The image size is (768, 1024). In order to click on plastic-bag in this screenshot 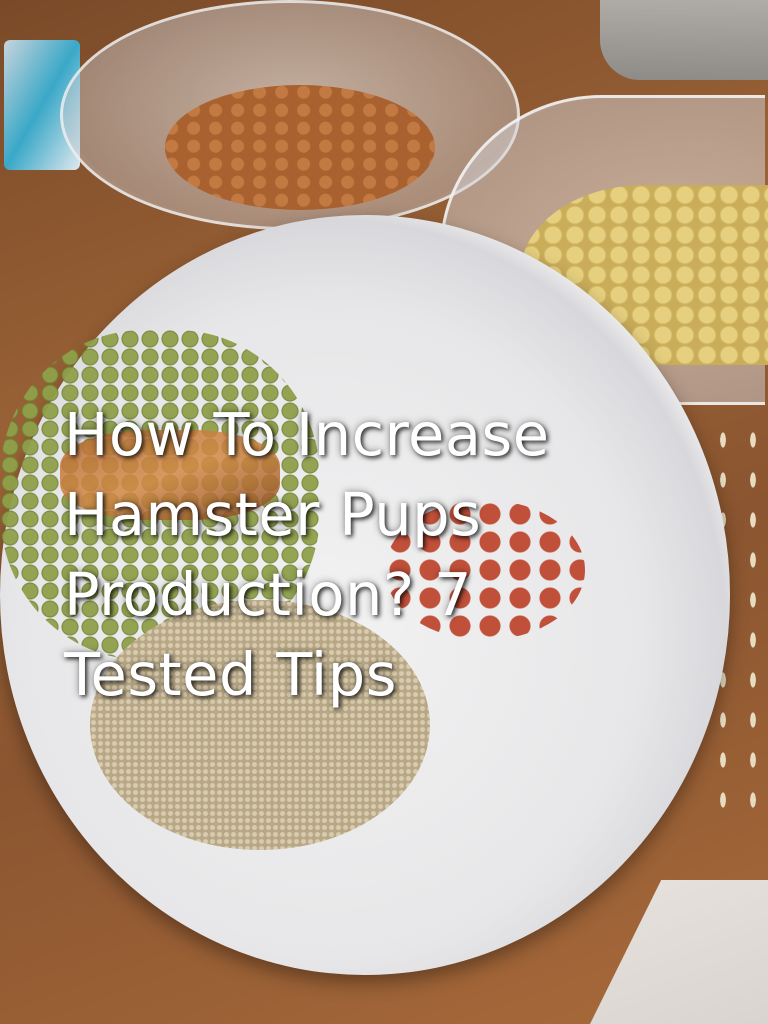, I will do `click(684, 40)`.